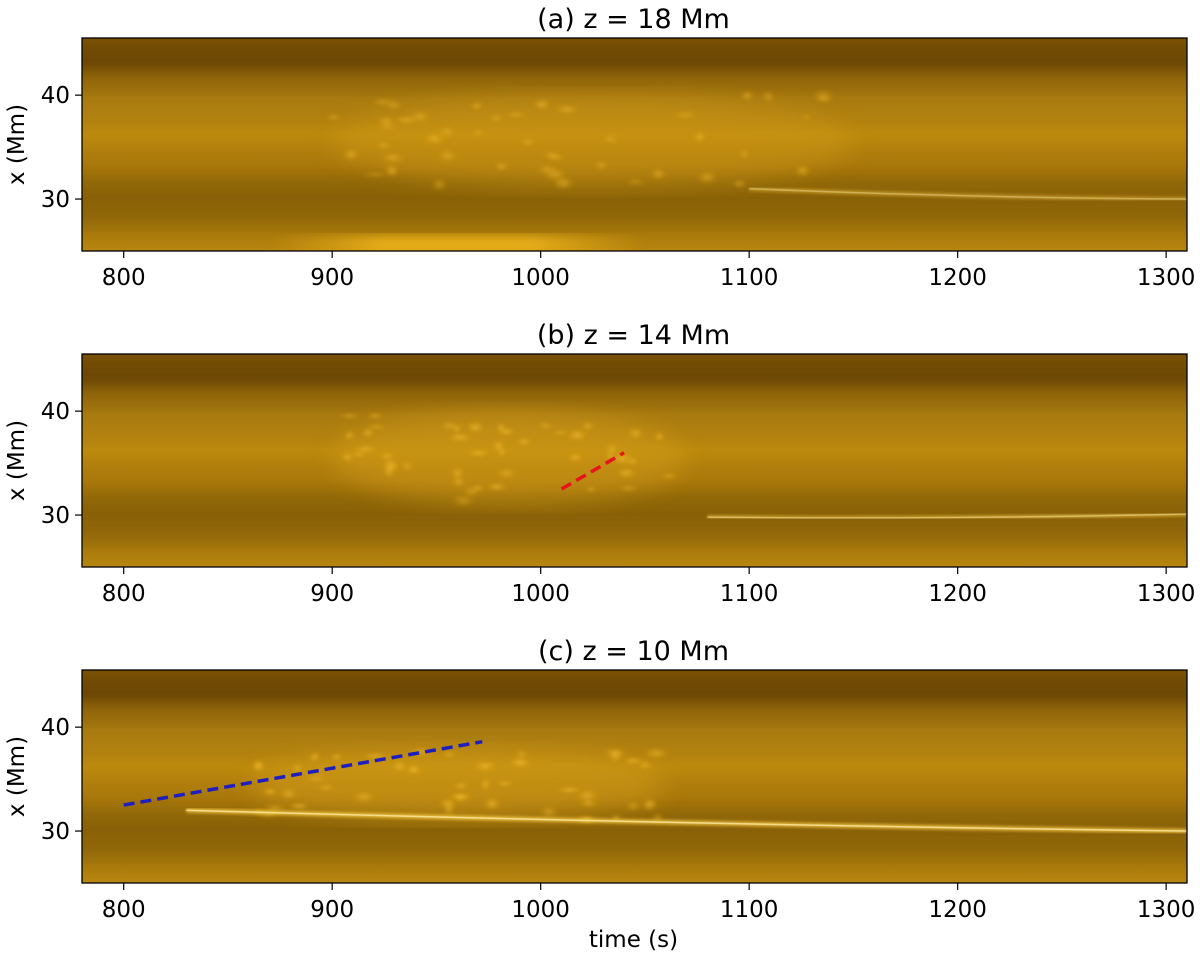 The image size is (1200, 955). What do you see at coordinates (633, 940) in the screenshot?
I see `x-axis-label: time (s)` at bounding box center [633, 940].